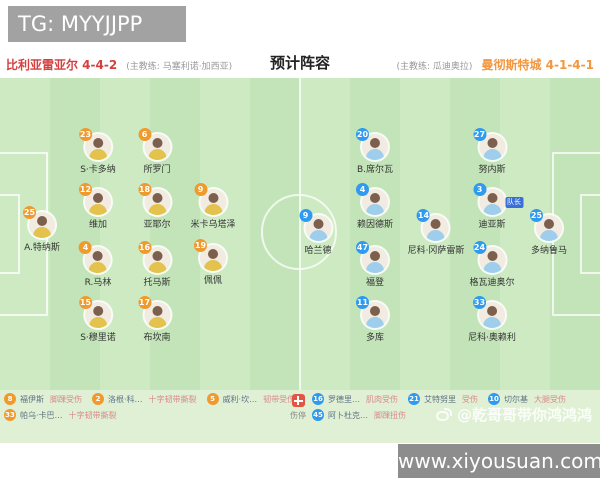  I want to click on center-circle, so click(299, 232).